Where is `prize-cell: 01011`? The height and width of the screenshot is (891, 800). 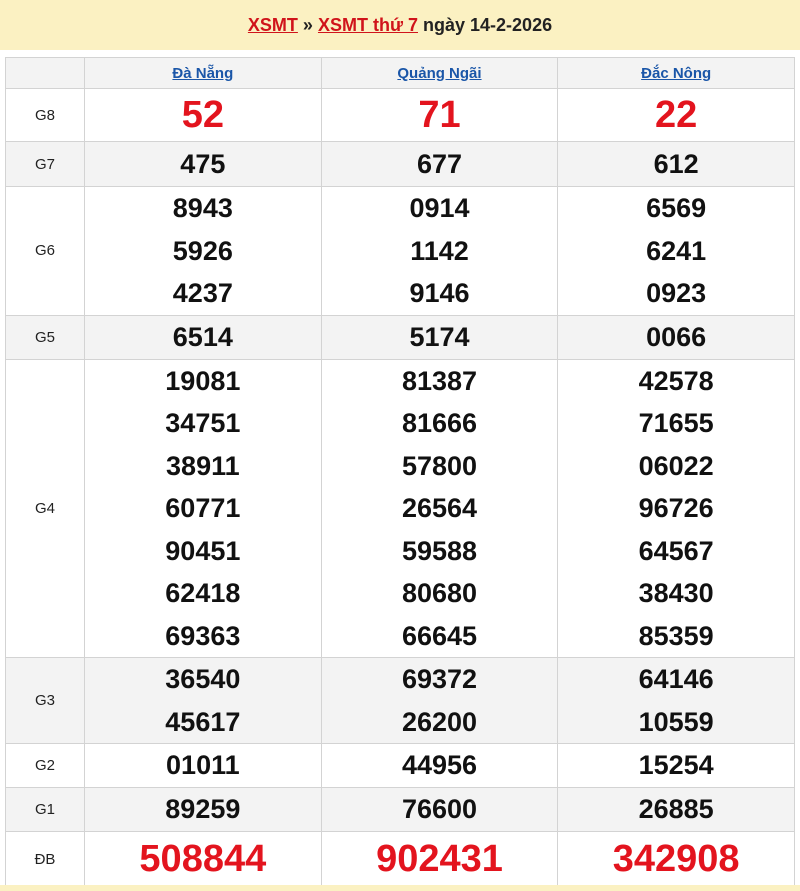
prize-cell: 01011 is located at coordinates (203, 765).